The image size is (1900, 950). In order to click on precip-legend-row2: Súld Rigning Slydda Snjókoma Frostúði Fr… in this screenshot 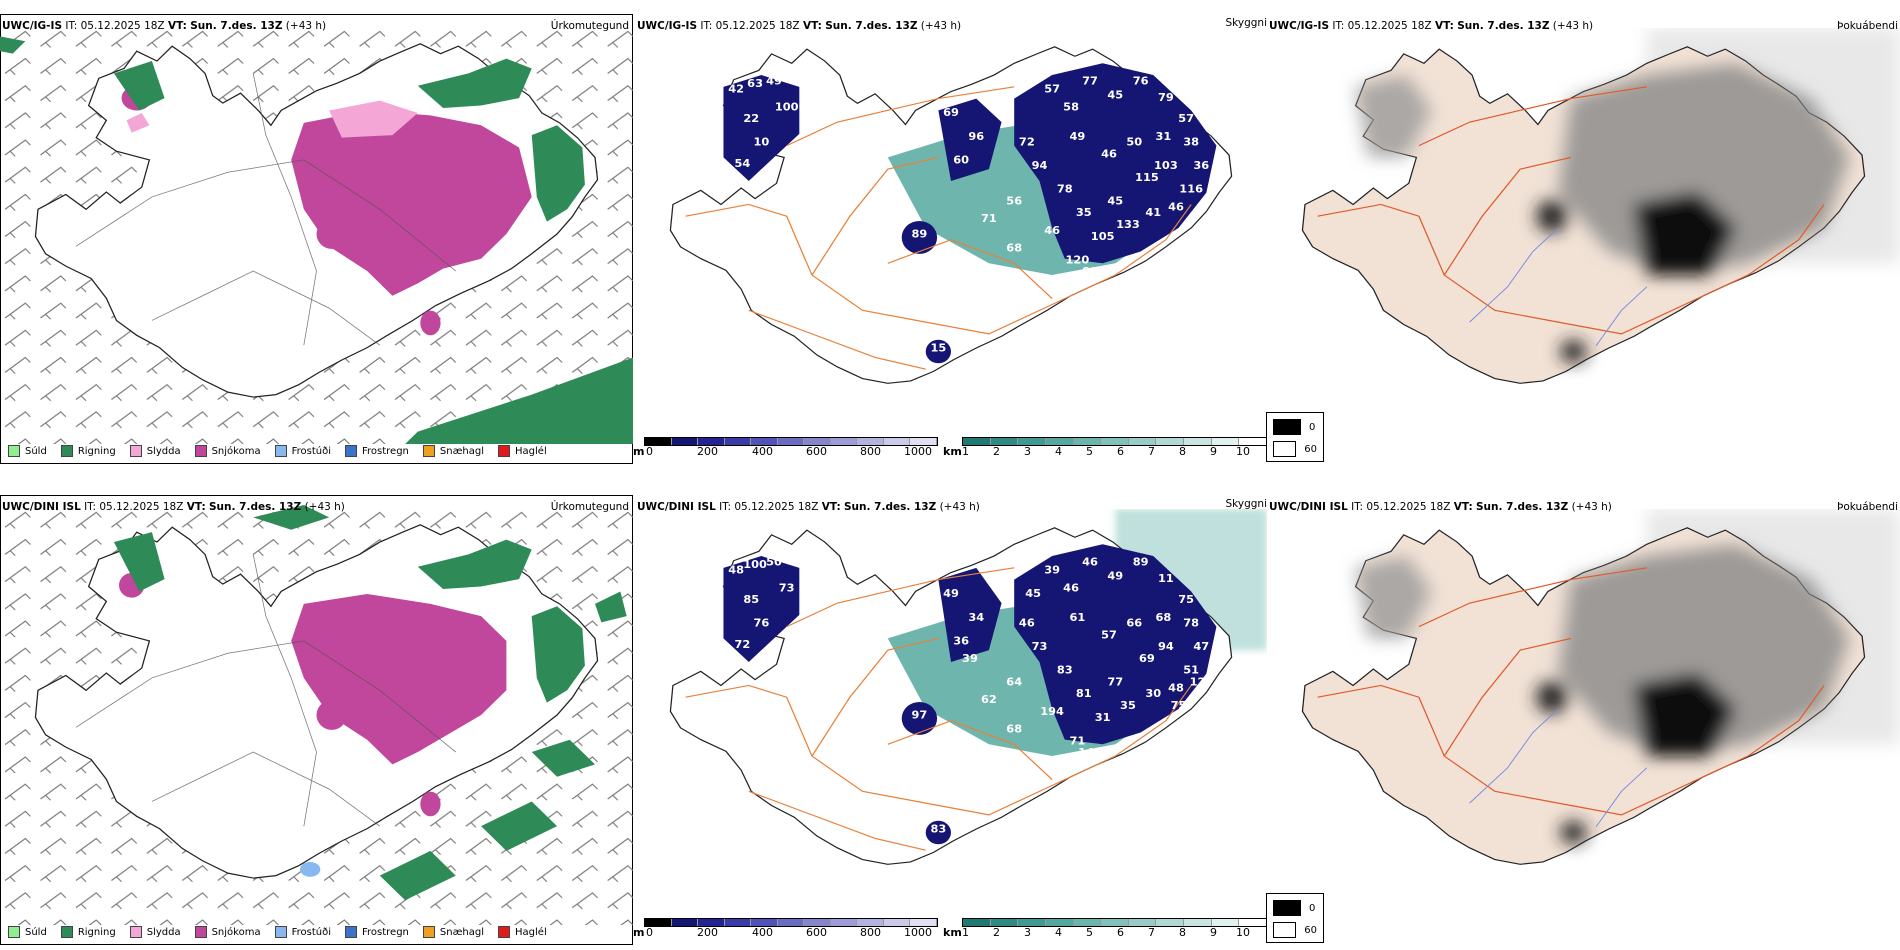, I will do `click(276, 932)`.